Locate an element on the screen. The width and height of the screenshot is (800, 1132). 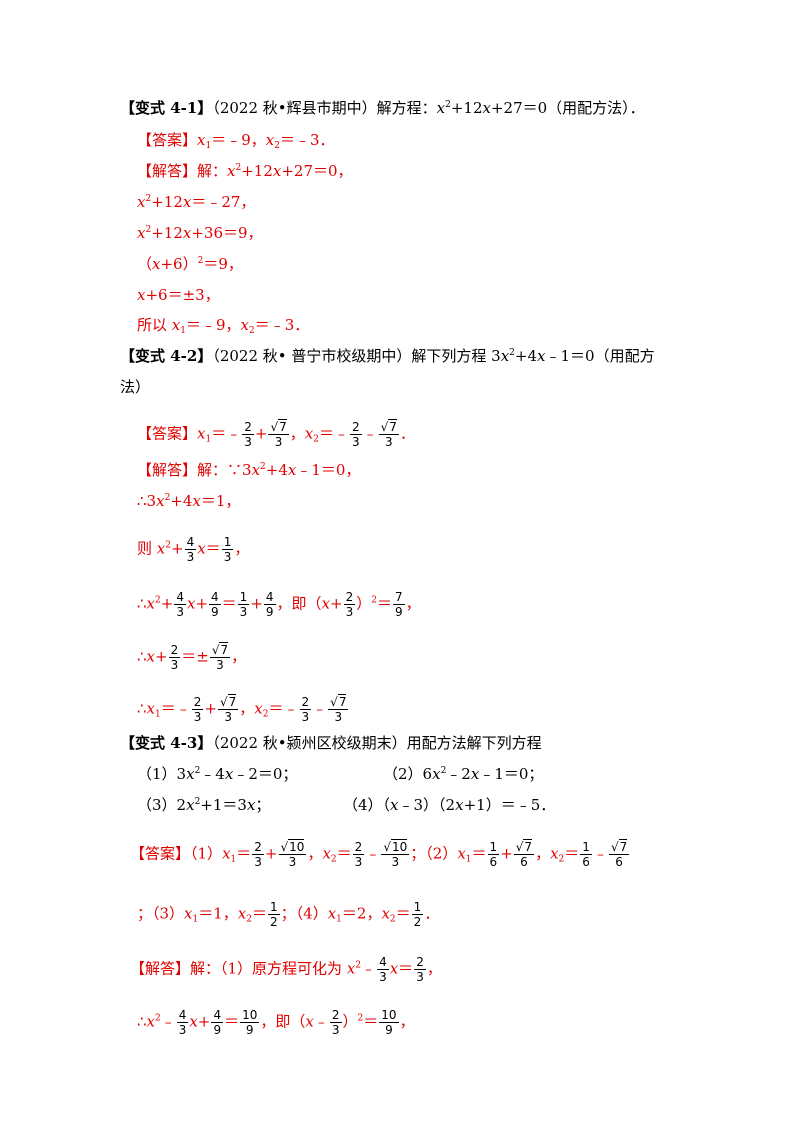
q42-solution-line-4: ∴x2+ 4 3 x+ 4 9 ＝ 1 3 +4 9 ，即（x+ 2 3 ）2＝ 7 9， is located at coordinates (279, 604).